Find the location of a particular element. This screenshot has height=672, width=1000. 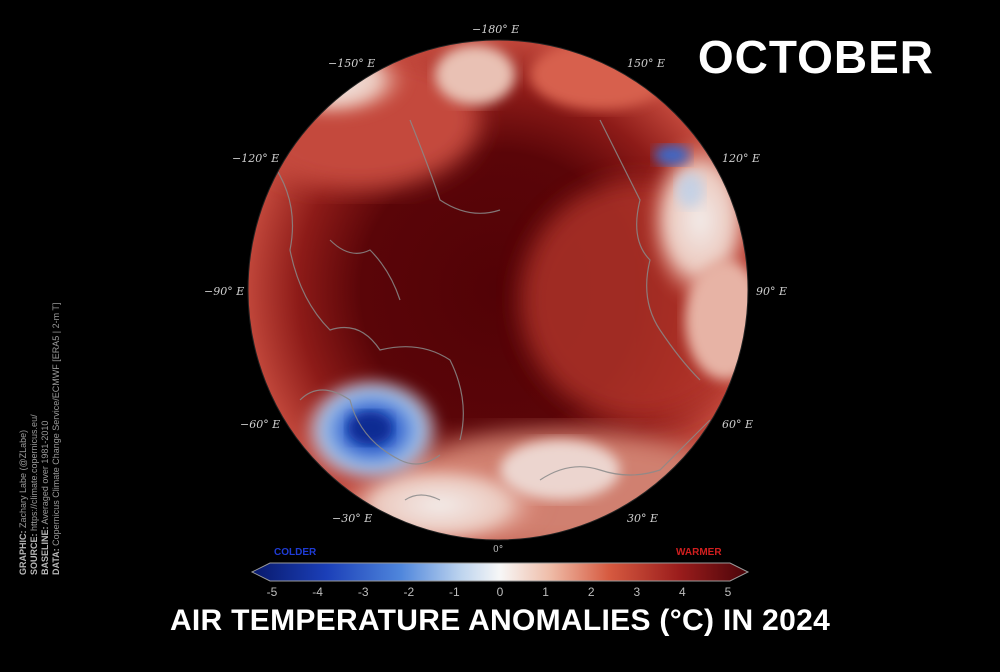

colorbar-tick-5: 0 is located at coordinates (500, 592).